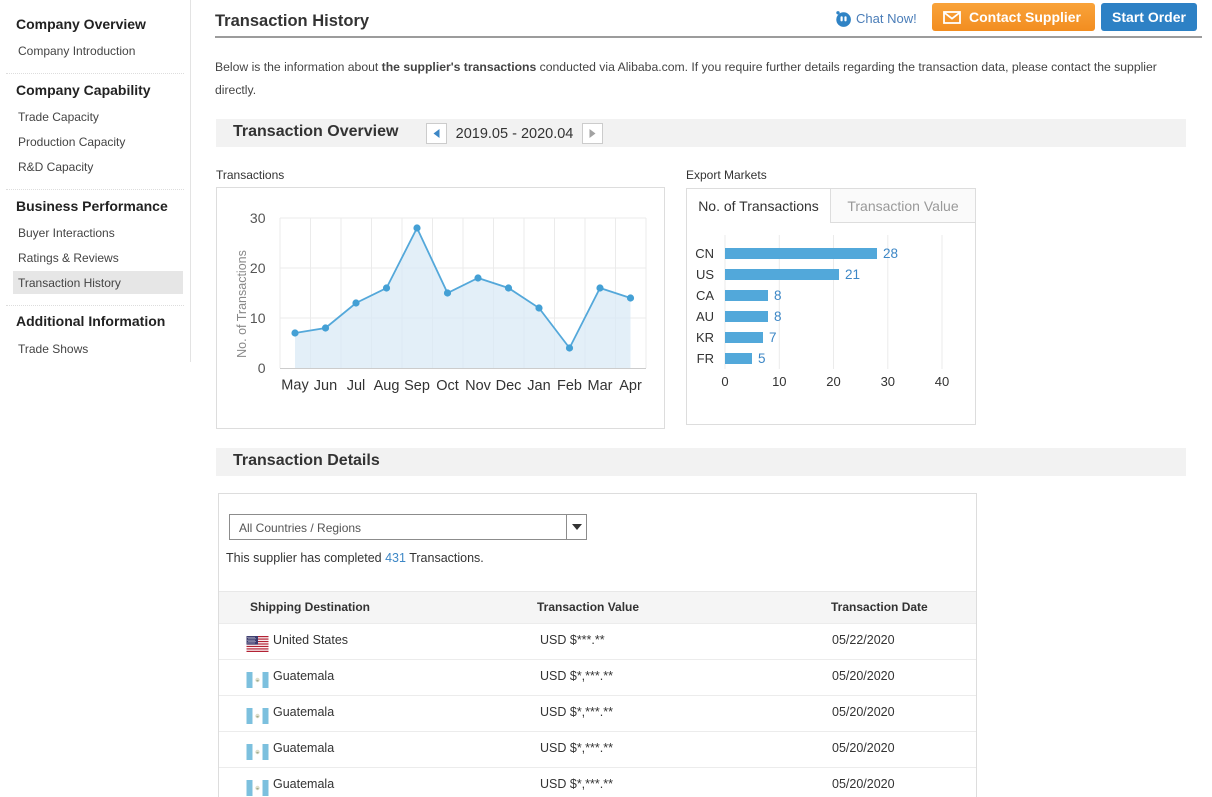 Image resolution: width=1212 pixels, height=797 pixels. I want to click on svg-text: Jun, so click(325, 386).